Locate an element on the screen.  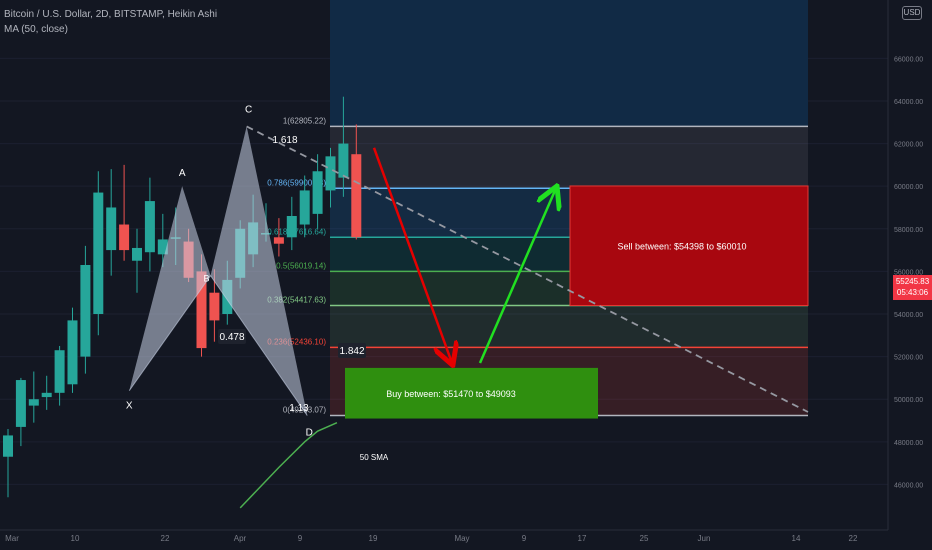
price-tick-label: 52000.00 is located at coordinates (908, 358).